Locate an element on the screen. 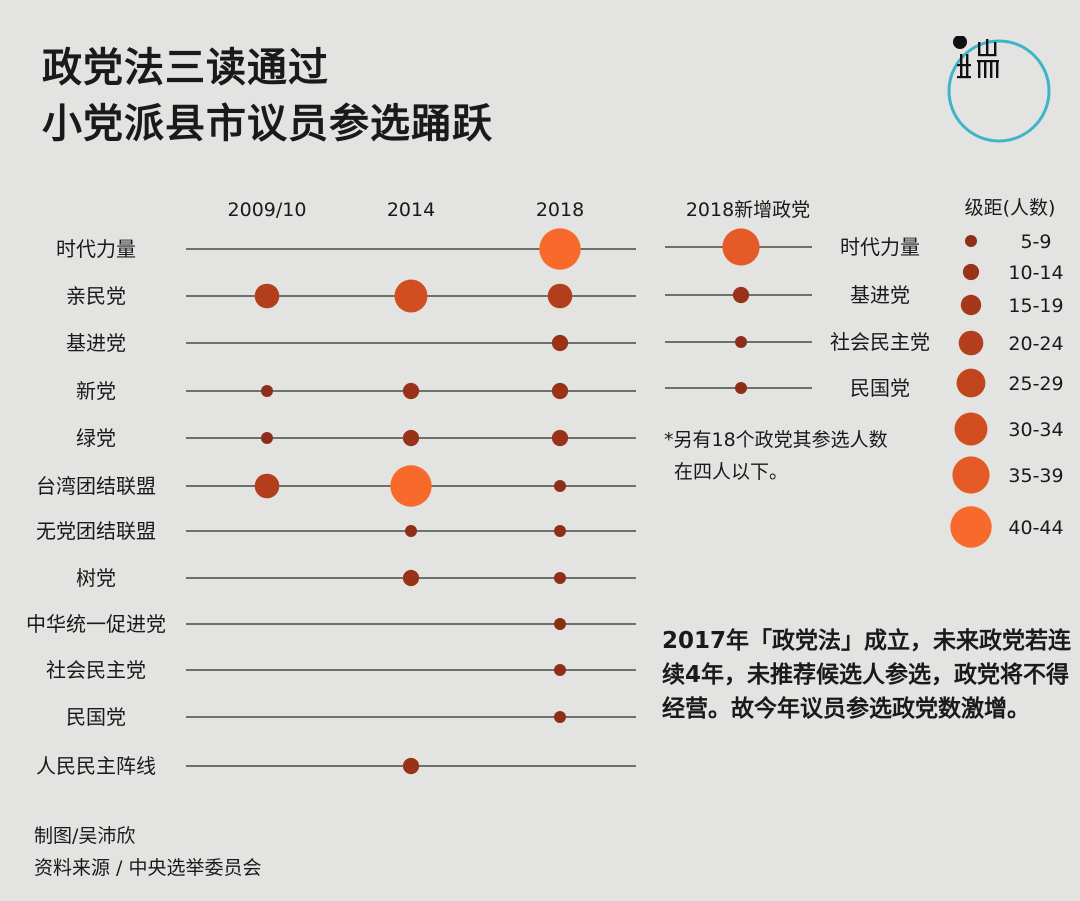 Image resolution: width=1080 pixels, height=901 pixels. column-header: 2009/10 is located at coordinates (267, 210).